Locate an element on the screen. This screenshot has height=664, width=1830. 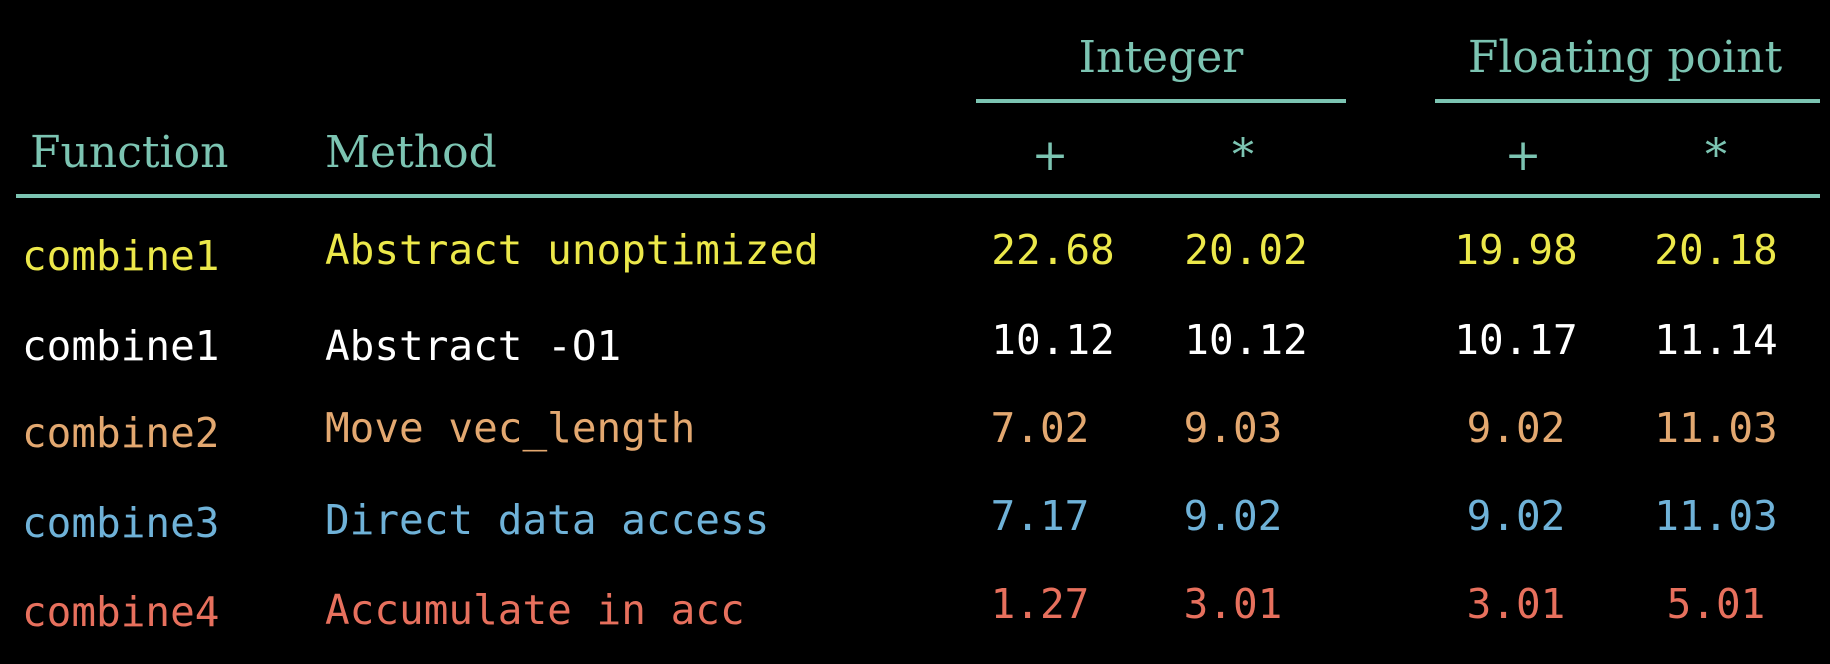
float-multiply-column-header: * is located at coordinates (1716, 155).